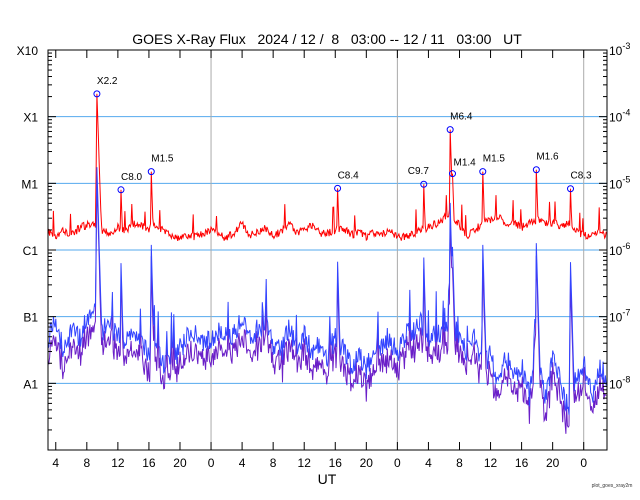  I want to click on flare-label: C8.3, so click(582, 176).